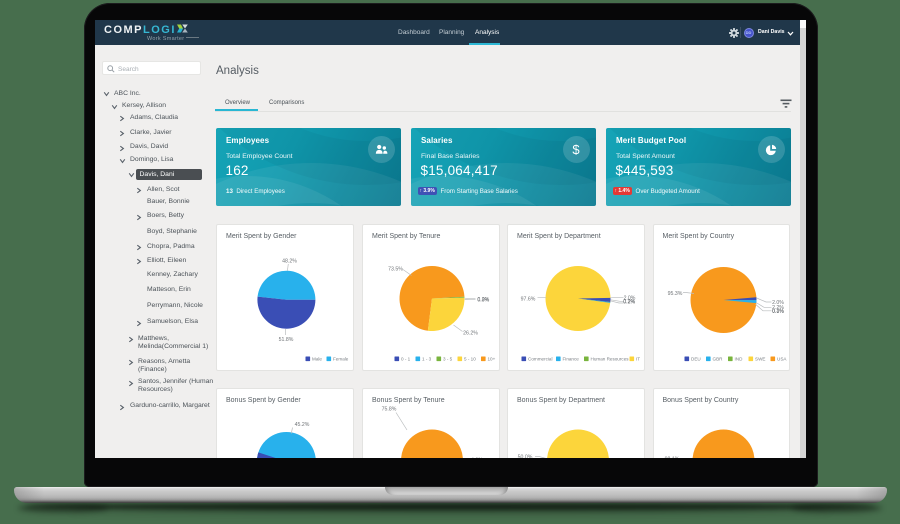  Describe the element at coordinates (525, 457) in the screenshot. I see `svg-text: 50.0%` at that location.